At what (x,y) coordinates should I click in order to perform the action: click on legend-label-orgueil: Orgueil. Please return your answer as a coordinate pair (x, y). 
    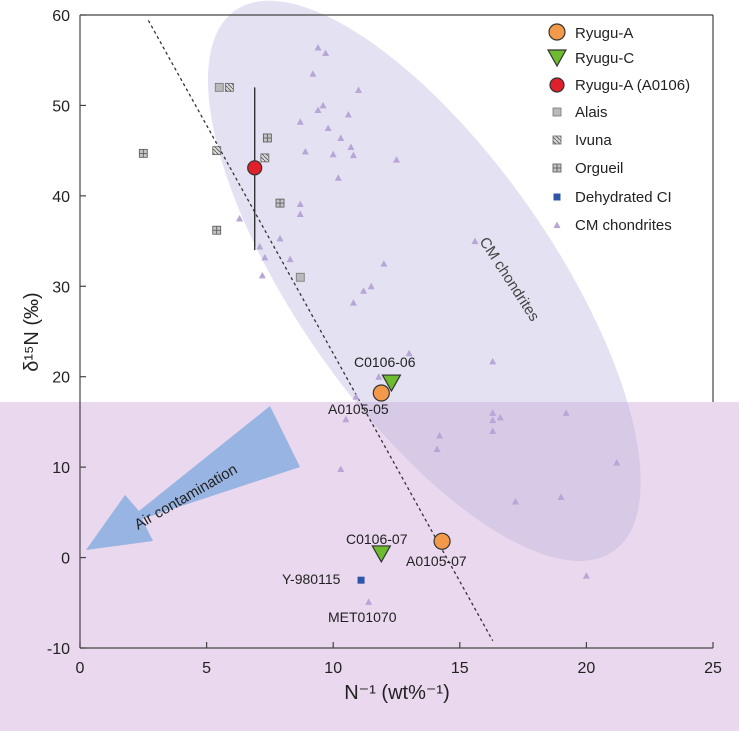
    Looking at the image, I should click on (599, 168).